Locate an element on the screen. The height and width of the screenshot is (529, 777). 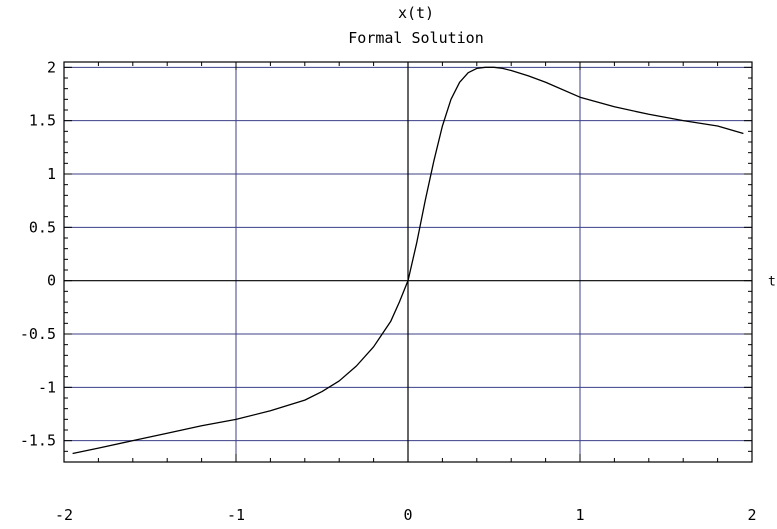
x-axis-label: t is located at coordinates (772, 282).